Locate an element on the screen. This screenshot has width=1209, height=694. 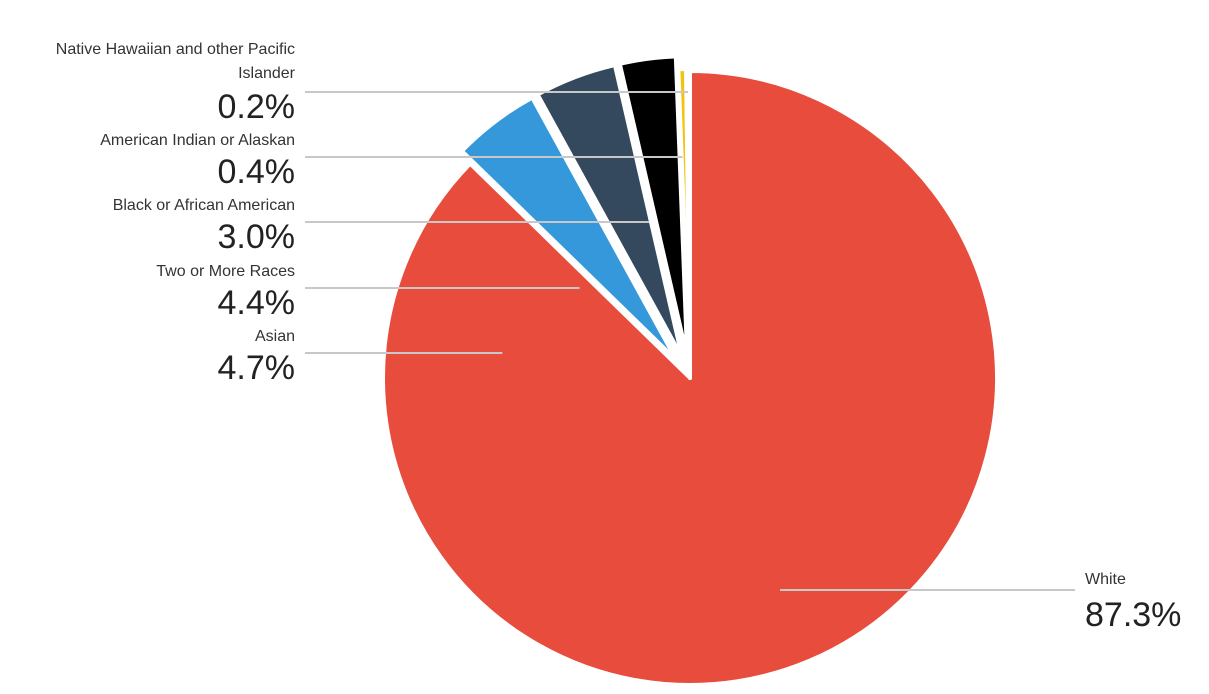
pie-slice-two-or-more-races is located at coordinates (610, 211).